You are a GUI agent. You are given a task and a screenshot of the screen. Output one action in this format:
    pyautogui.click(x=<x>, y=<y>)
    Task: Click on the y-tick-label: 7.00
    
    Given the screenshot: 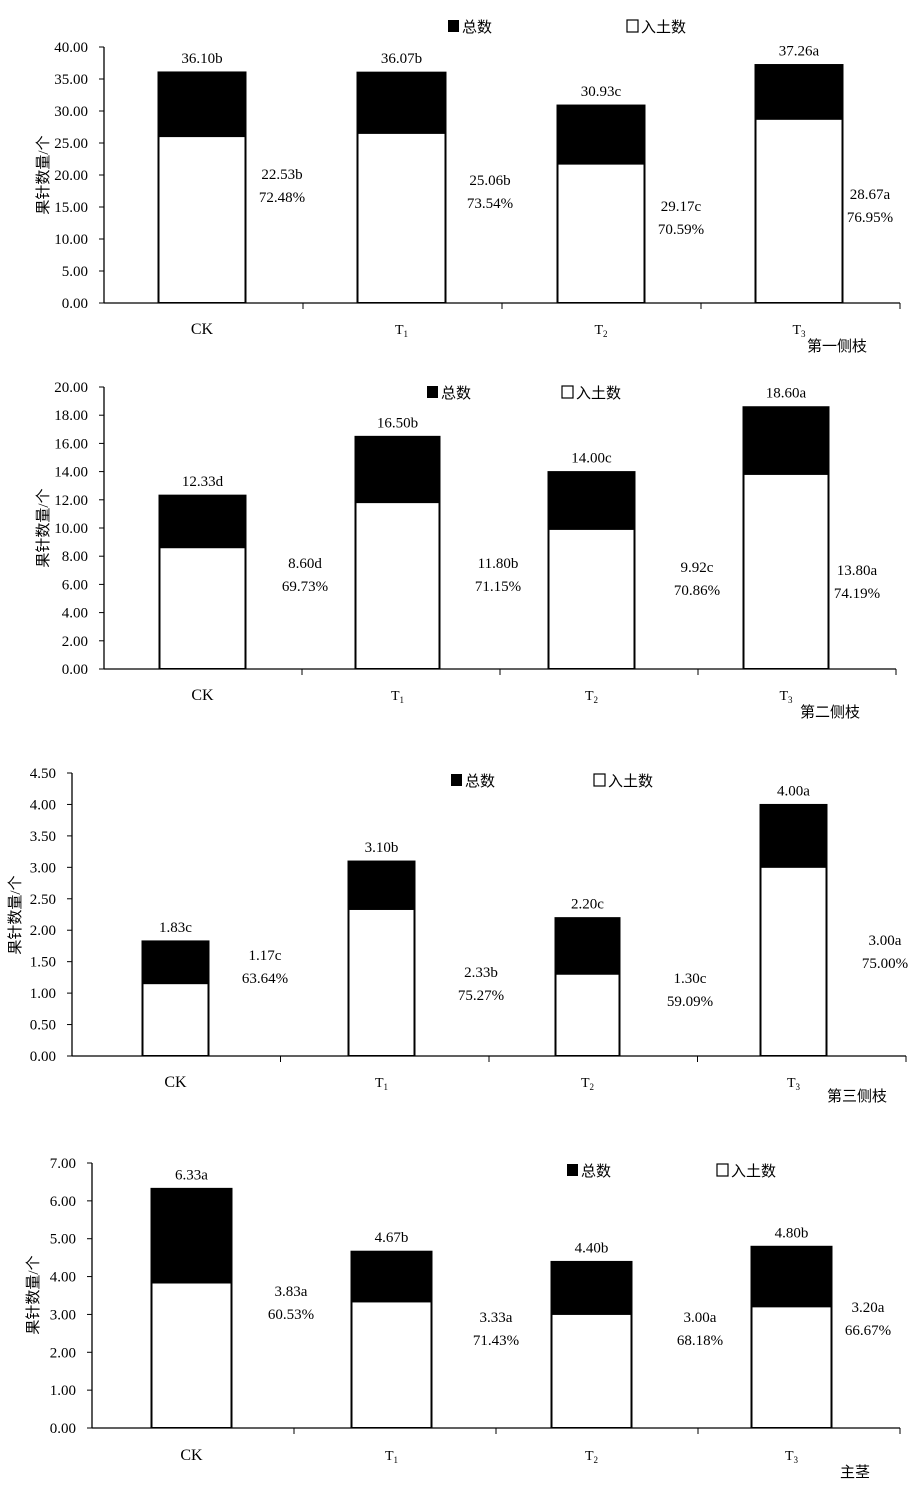 What is the action you would take?
    pyautogui.click(x=63, y=1164)
    